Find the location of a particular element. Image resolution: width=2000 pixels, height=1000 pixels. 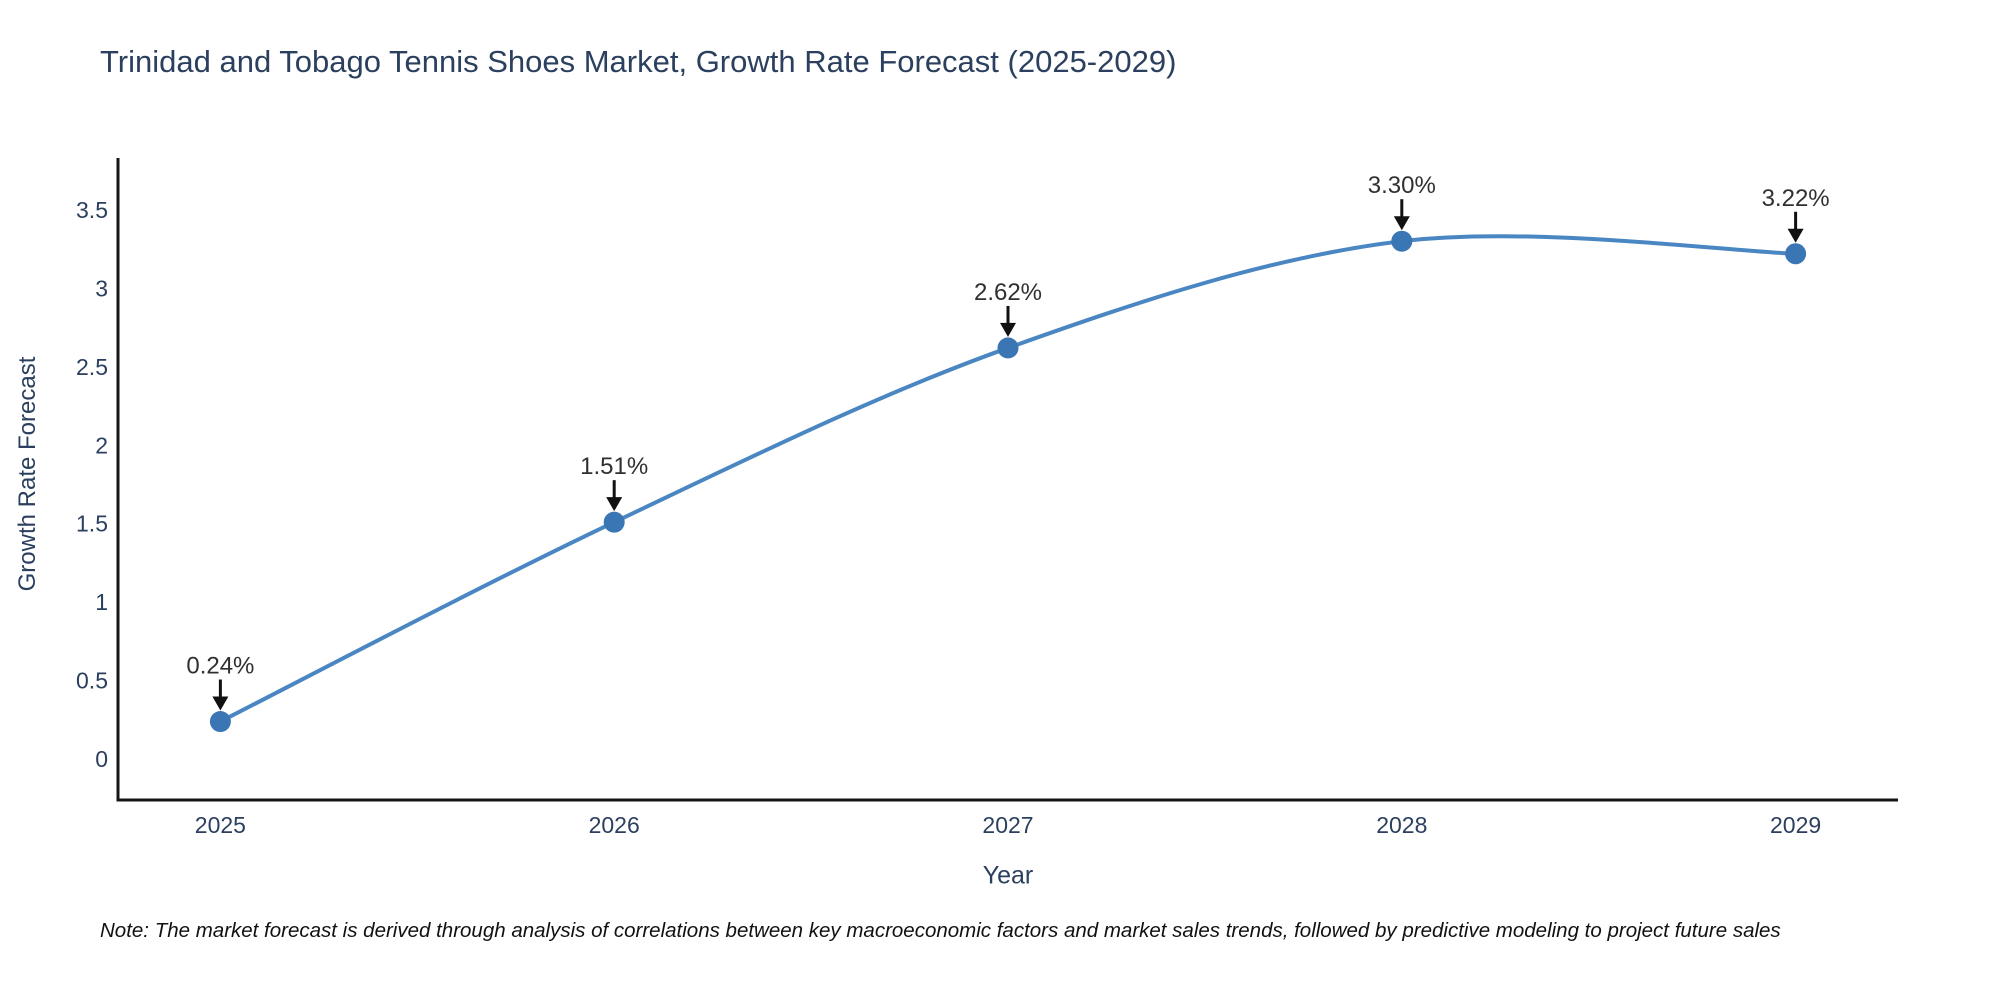

annotation-label: 0.24% is located at coordinates (220, 666).